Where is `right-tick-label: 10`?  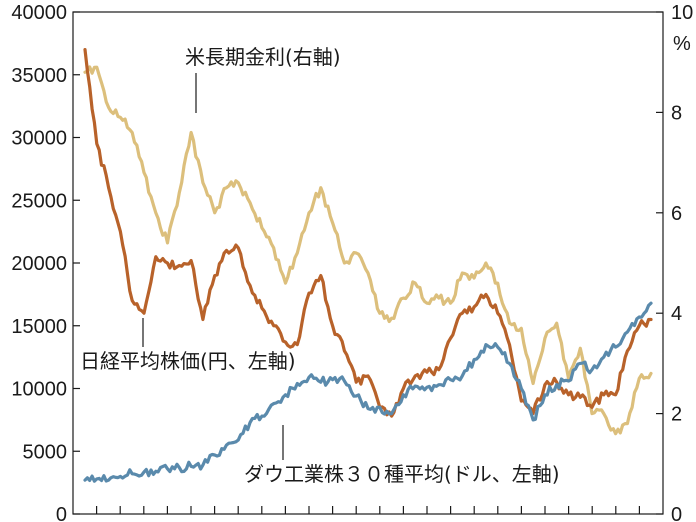 right-tick-label: 10 is located at coordinates (682, 13).